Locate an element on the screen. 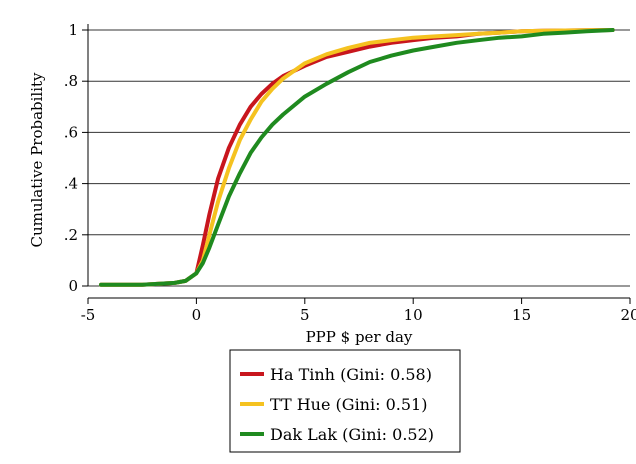  x-axis-title: PPP $ per day is located at coordinates (359, 337).